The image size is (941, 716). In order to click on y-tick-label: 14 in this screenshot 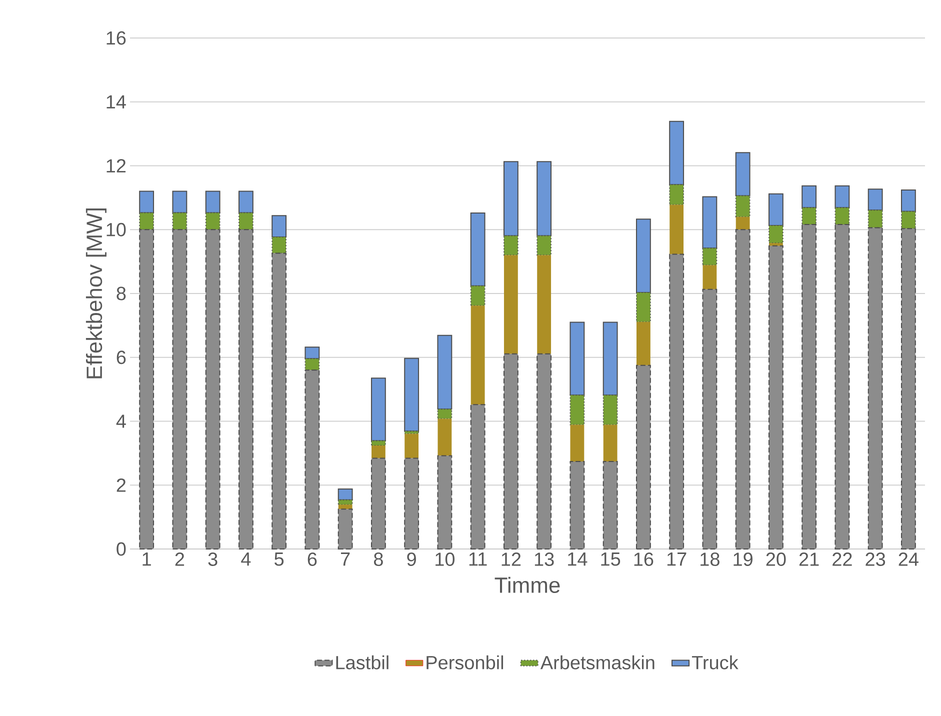, I will do `click(116, 101)`.